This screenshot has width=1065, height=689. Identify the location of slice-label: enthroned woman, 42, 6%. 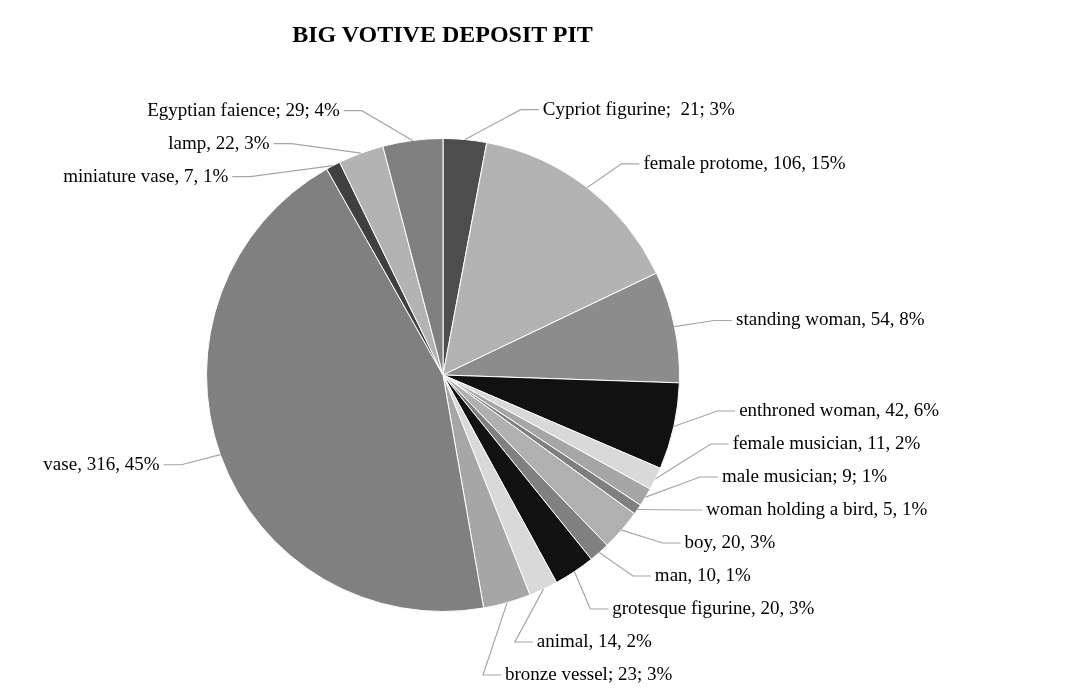
(839, 409).